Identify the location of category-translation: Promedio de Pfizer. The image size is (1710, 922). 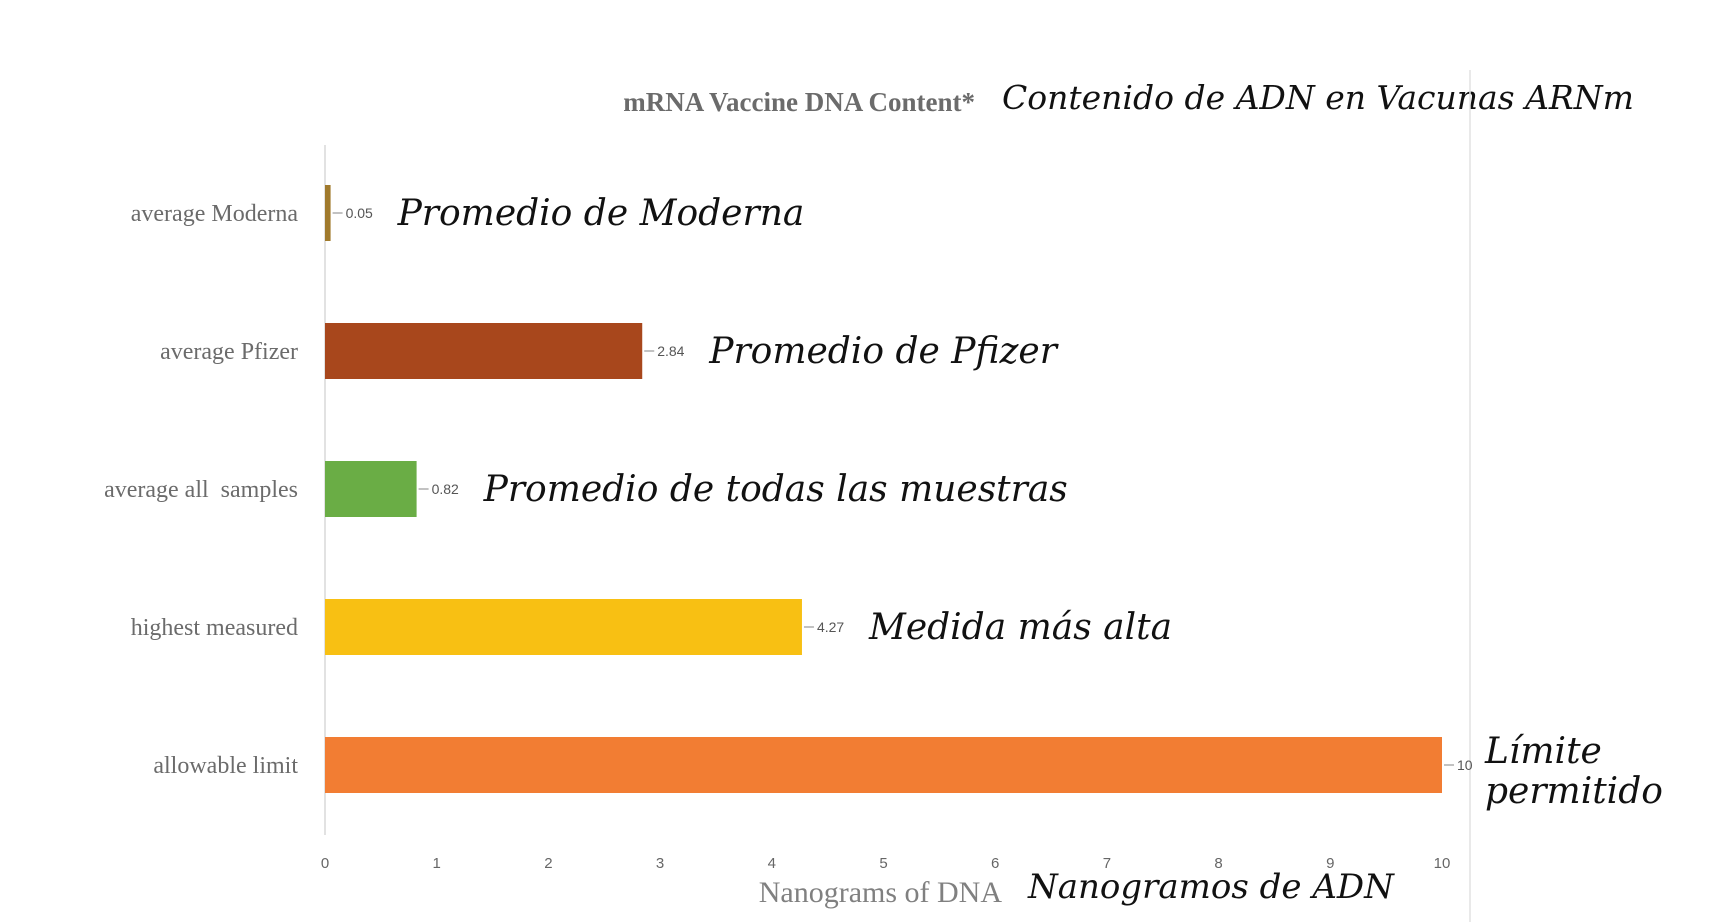
(883, 351).